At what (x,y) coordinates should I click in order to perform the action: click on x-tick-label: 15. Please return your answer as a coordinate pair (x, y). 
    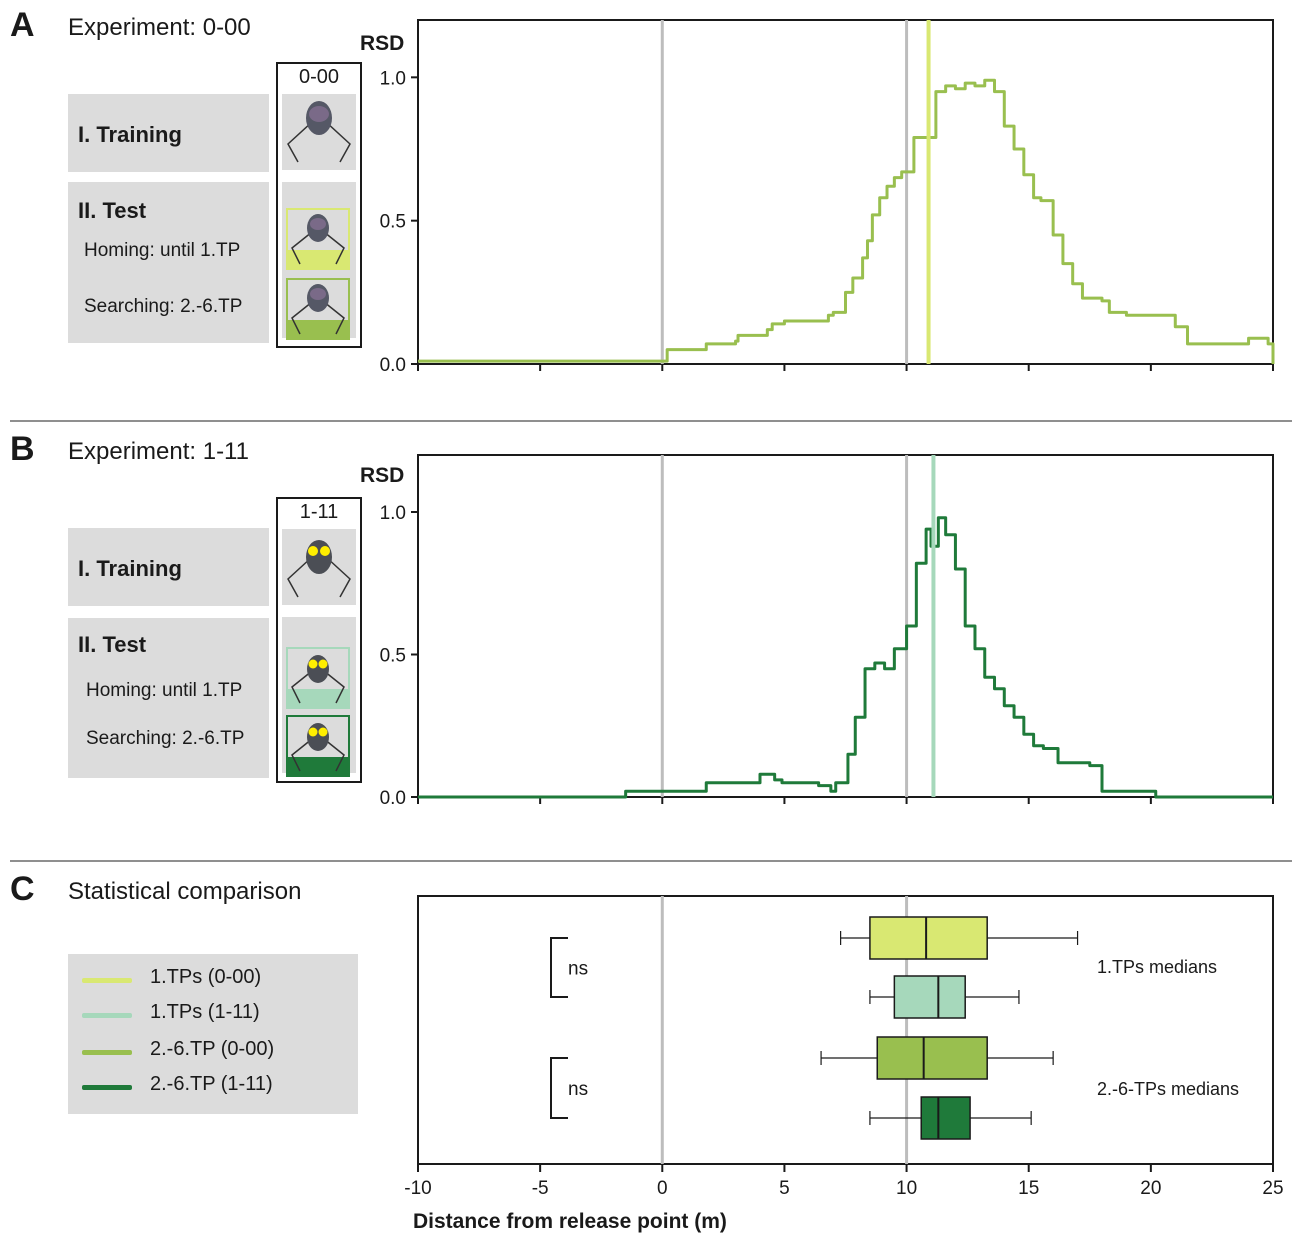
    Looking at the image, I should click on (1028, 1188).